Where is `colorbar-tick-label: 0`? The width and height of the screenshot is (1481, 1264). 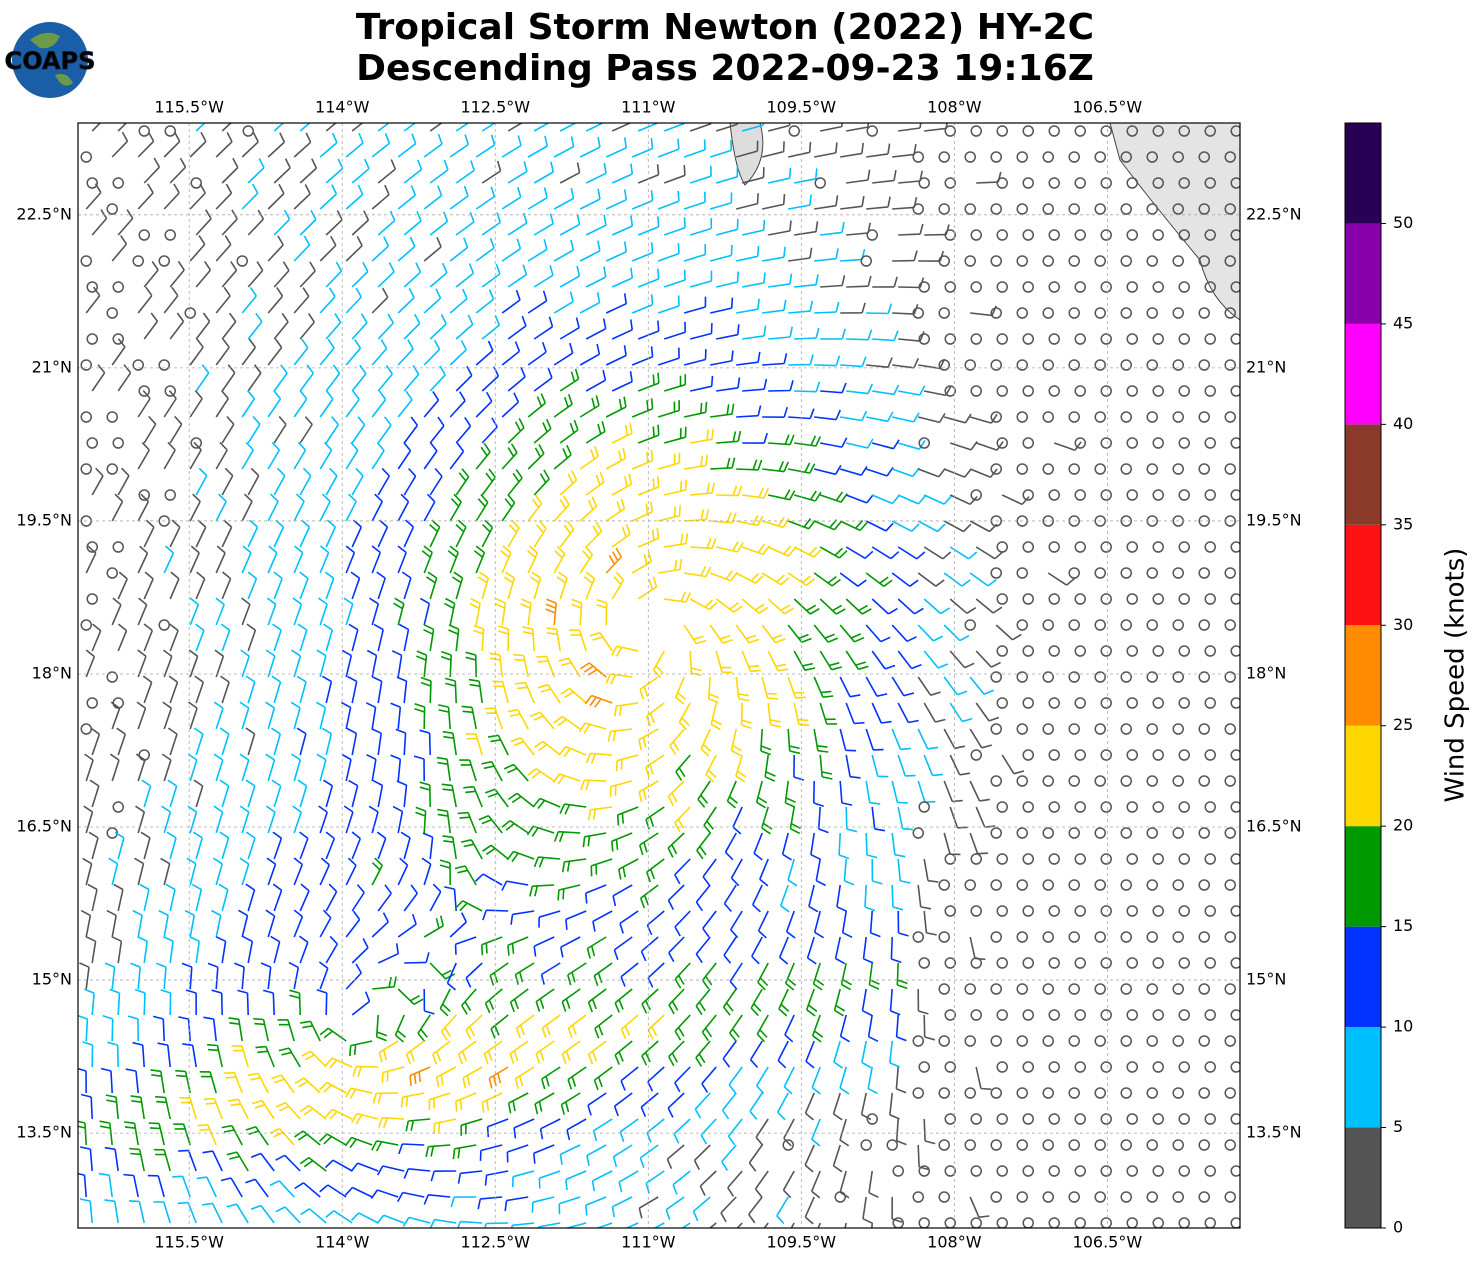
colorbar-tick-label: 0 is located at coordinates (1398, 1227).